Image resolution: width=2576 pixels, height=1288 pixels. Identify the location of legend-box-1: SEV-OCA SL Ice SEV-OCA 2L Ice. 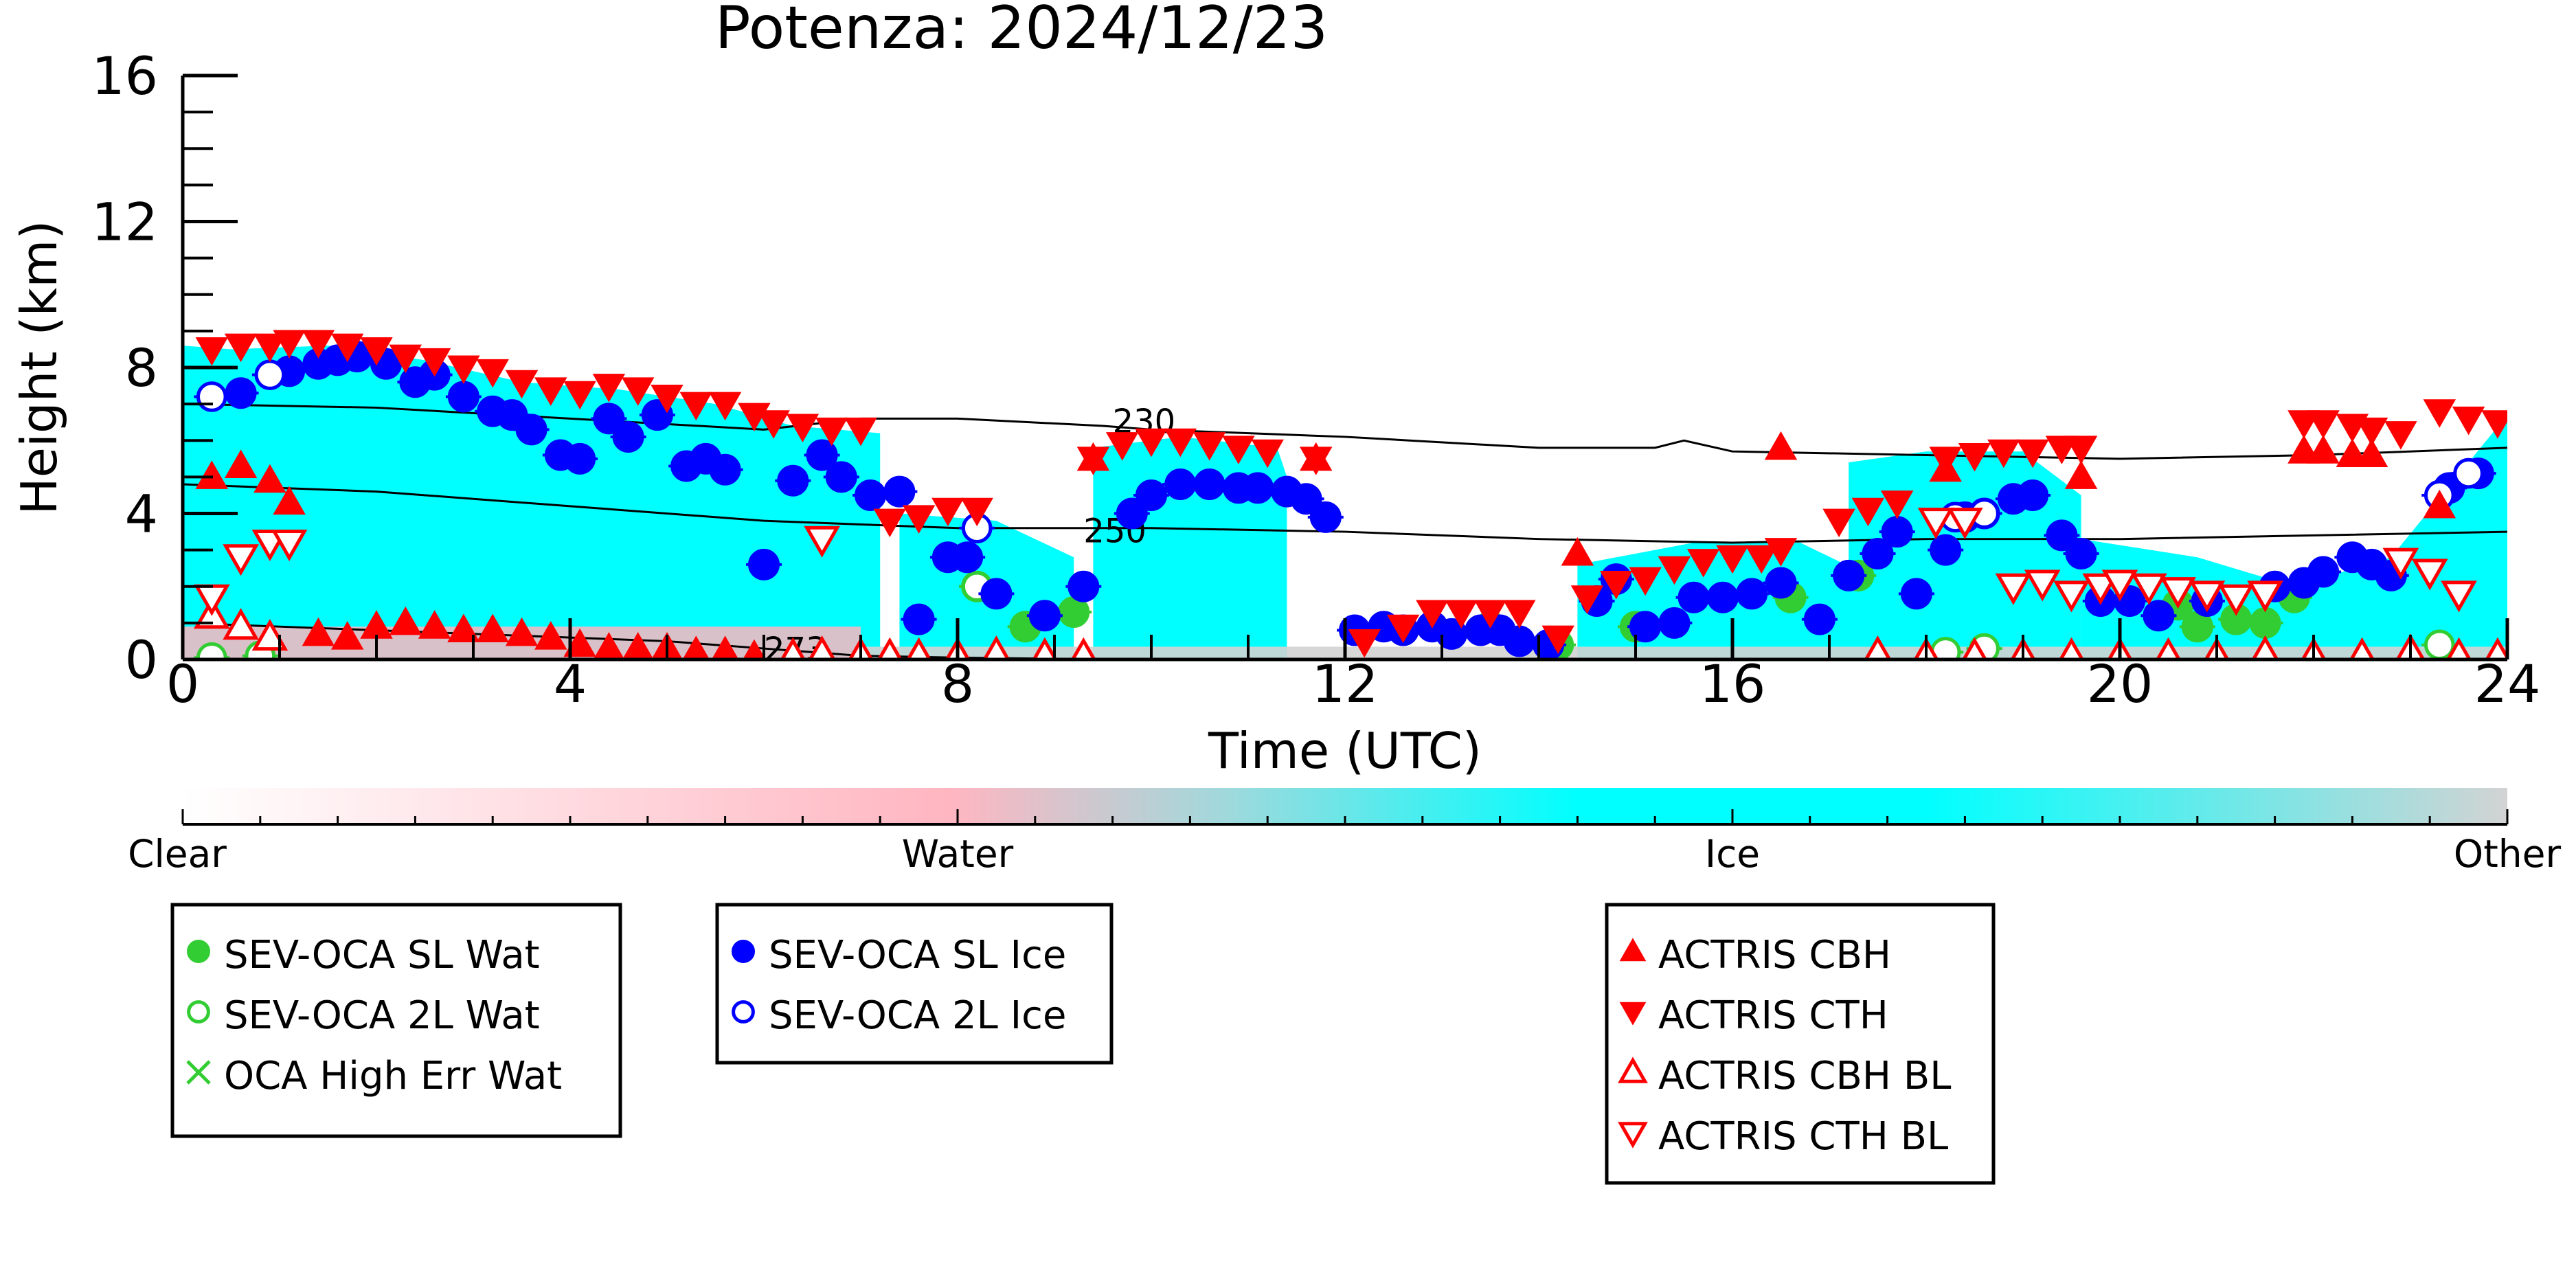
(914, 984).